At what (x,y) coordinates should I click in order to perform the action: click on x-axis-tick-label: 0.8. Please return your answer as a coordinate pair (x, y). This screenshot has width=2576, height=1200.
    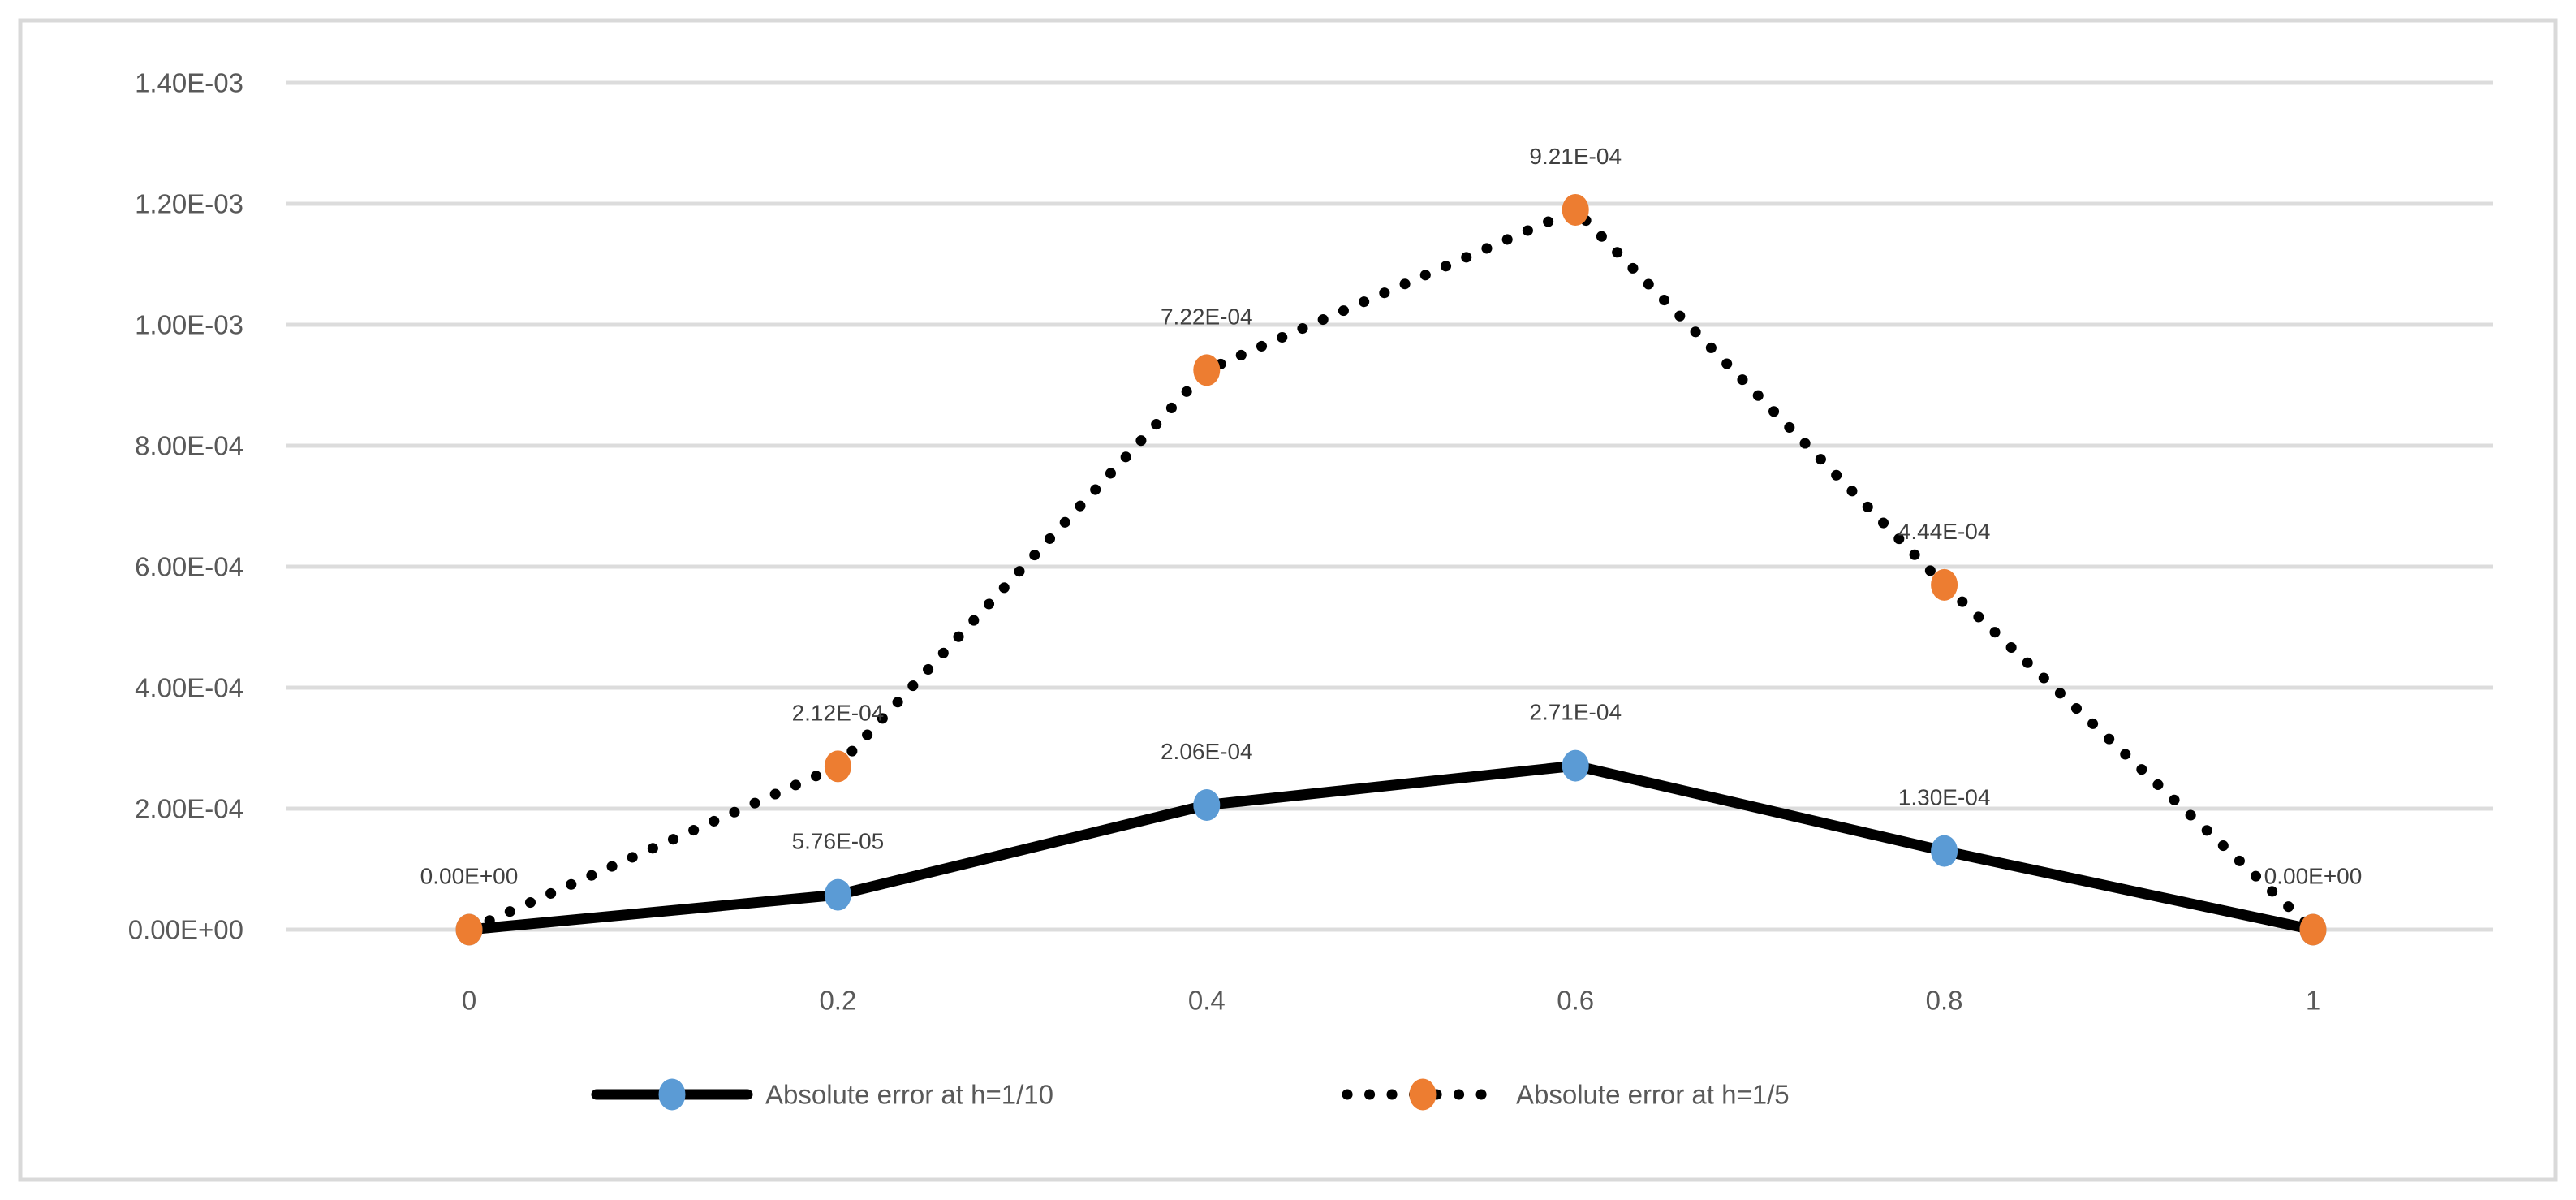
    Looking at the image, I should click on (1945, 1001).